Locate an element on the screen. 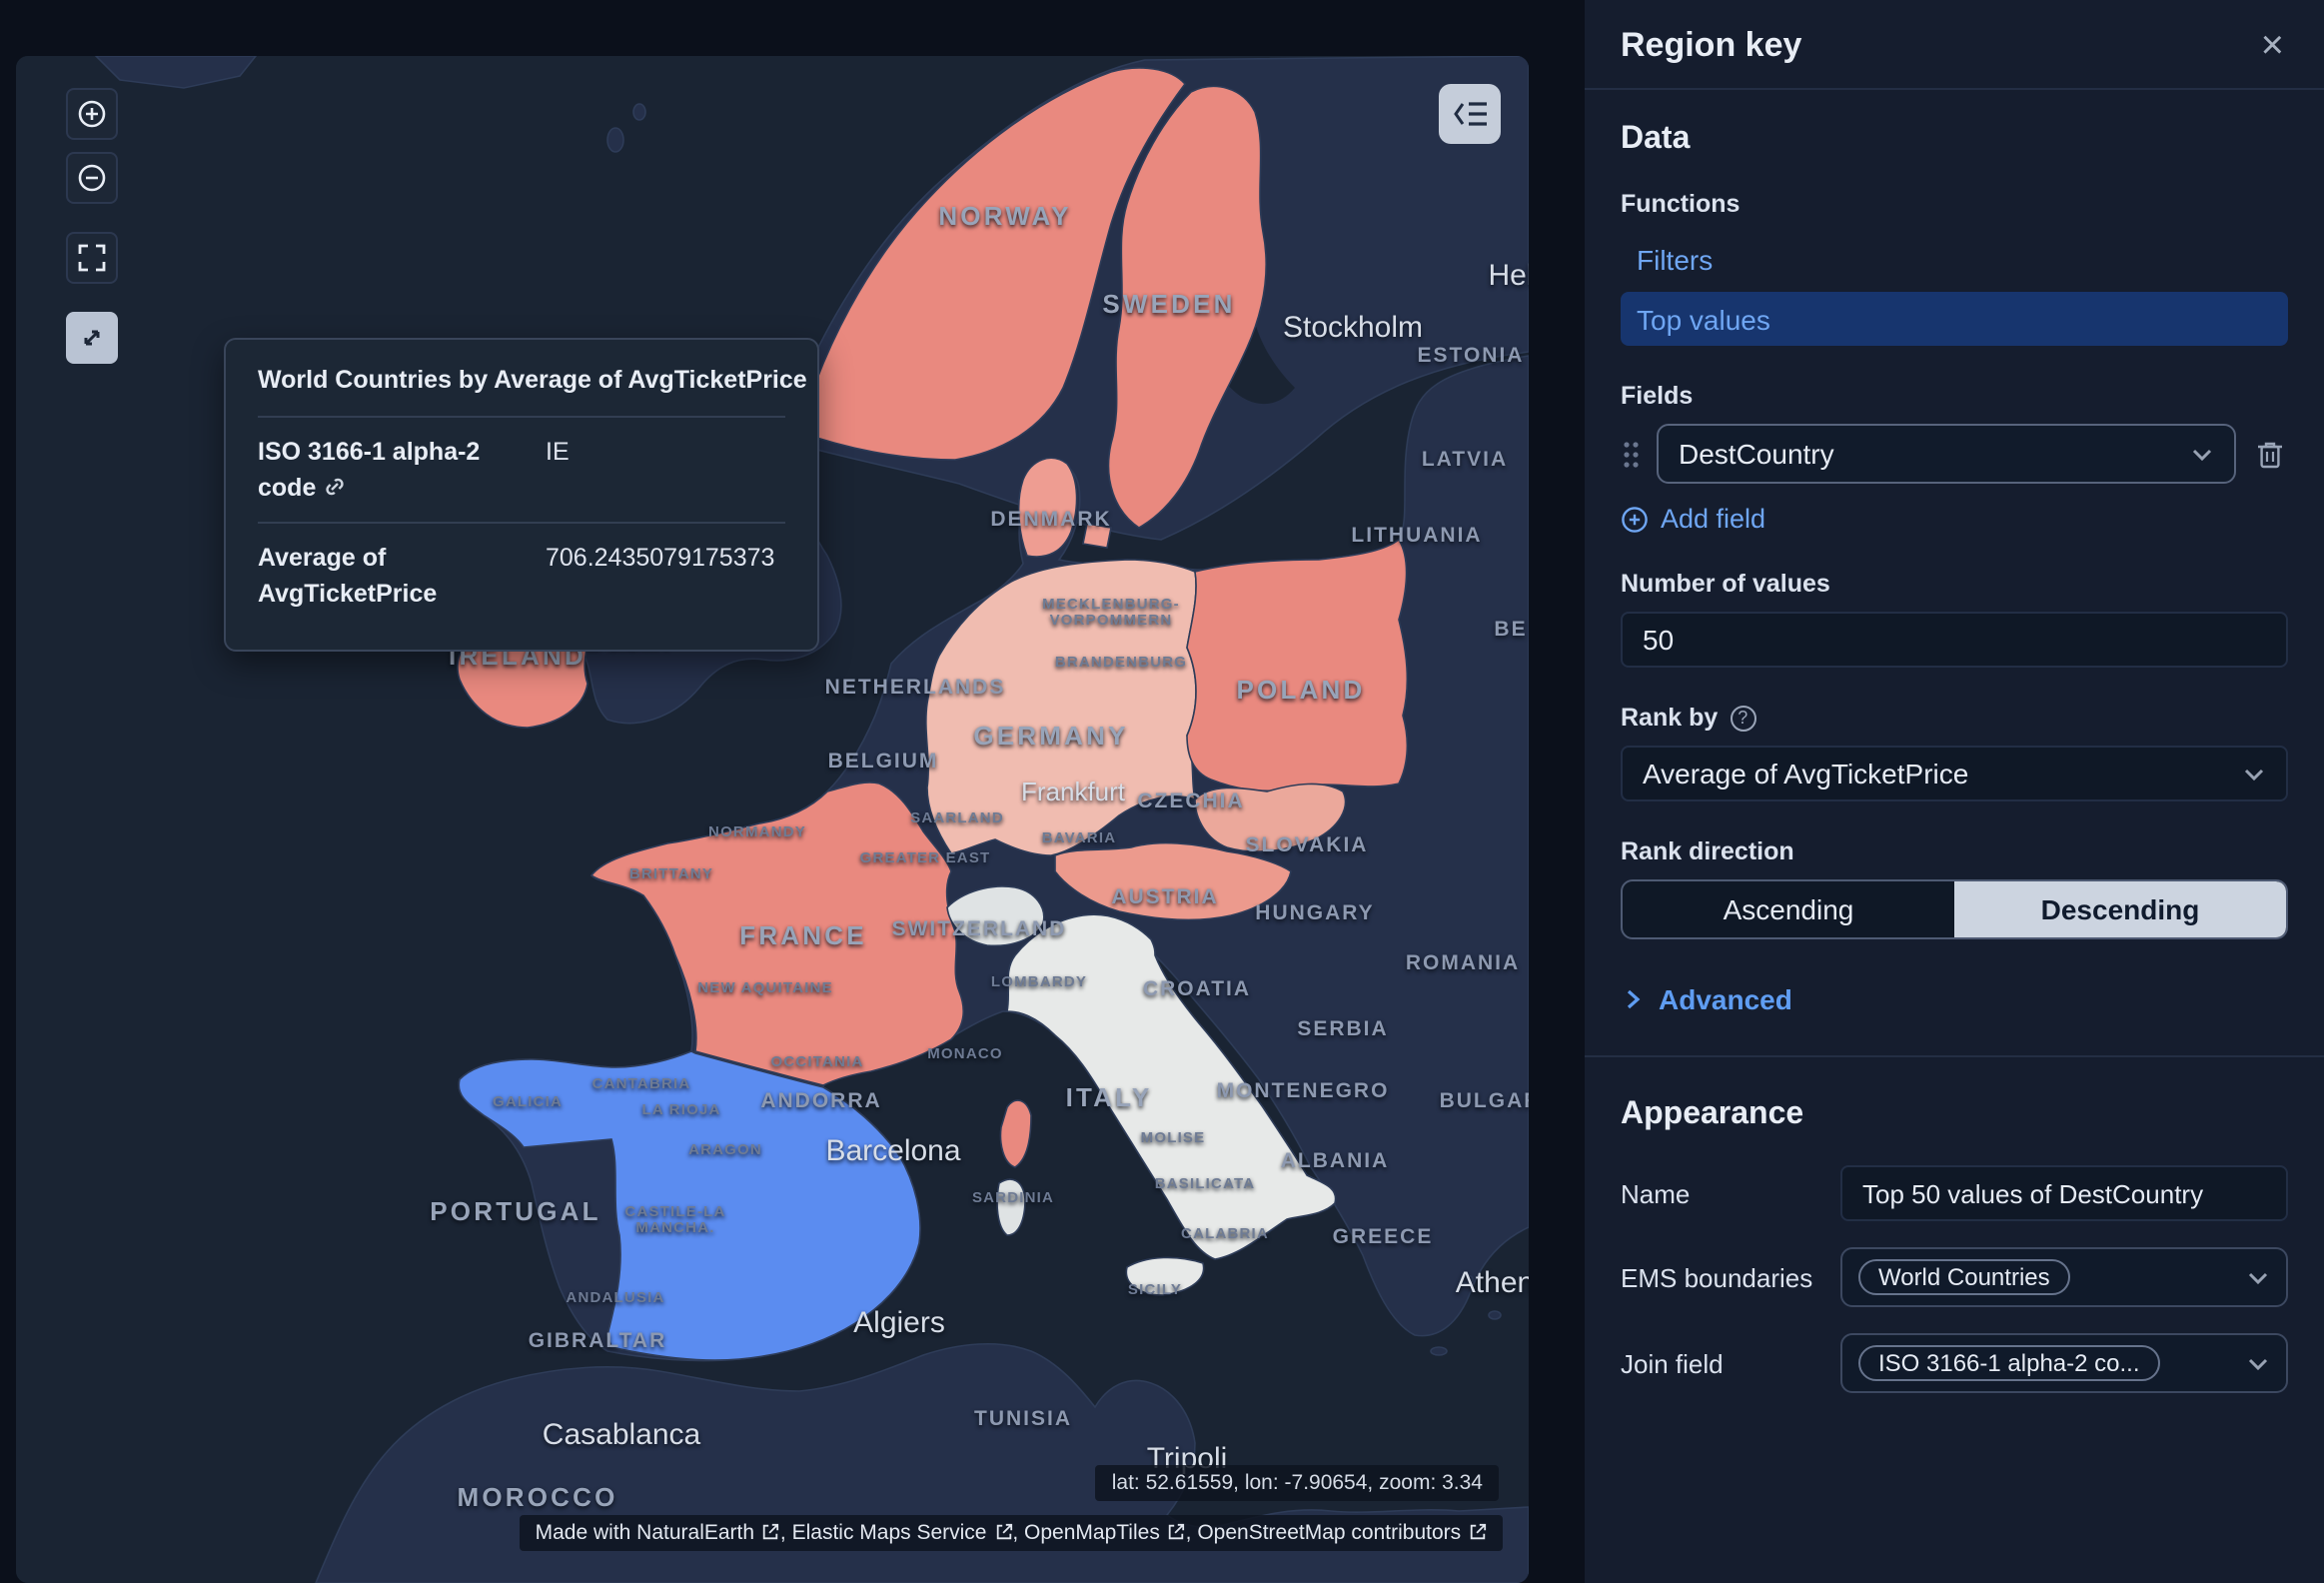 The height and width of the screenshot is (1583, 2324). attribution-link: Made with NaturalEarth , is located at coordinates (663, 1533).